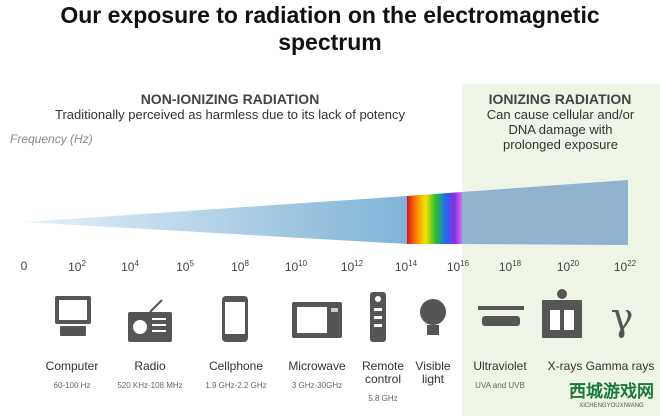 The height and width of the screenshot is (416, 660). I want to click on tick-label: 102, so click(77, 266).